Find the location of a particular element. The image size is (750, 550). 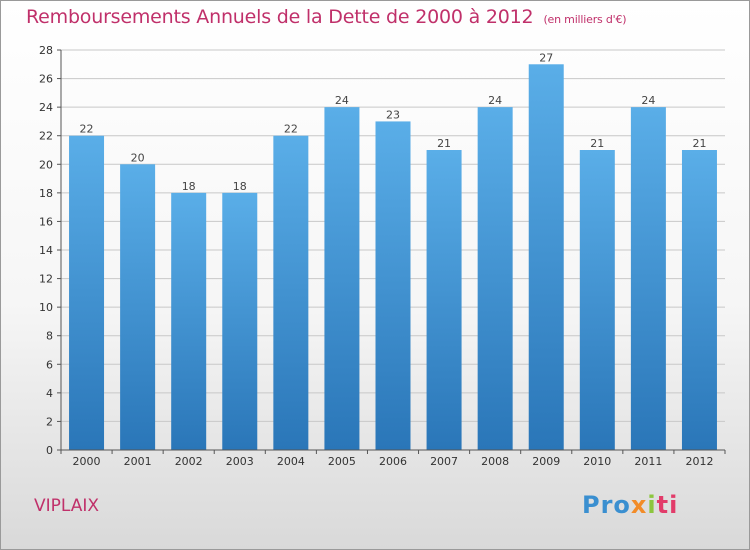

x-tick-label: 2005 is located at coordinates (342, 461).